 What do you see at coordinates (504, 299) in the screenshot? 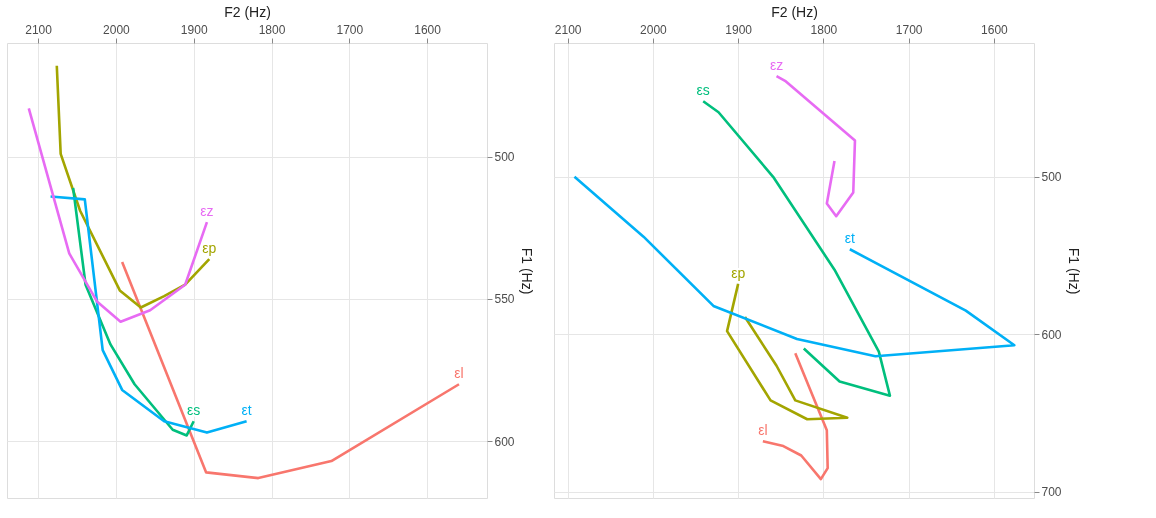
I see `y-tick-label: 550` at bounding box center [504, 299].